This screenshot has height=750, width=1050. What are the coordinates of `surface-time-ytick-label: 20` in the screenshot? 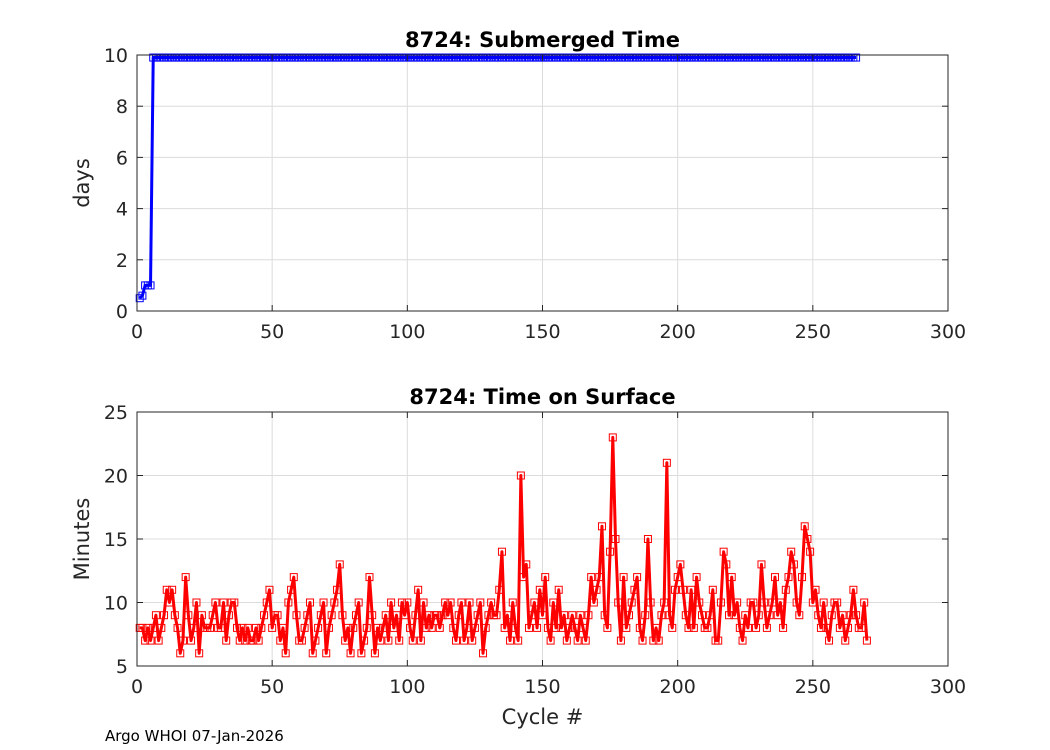 It's located at (116, 477).